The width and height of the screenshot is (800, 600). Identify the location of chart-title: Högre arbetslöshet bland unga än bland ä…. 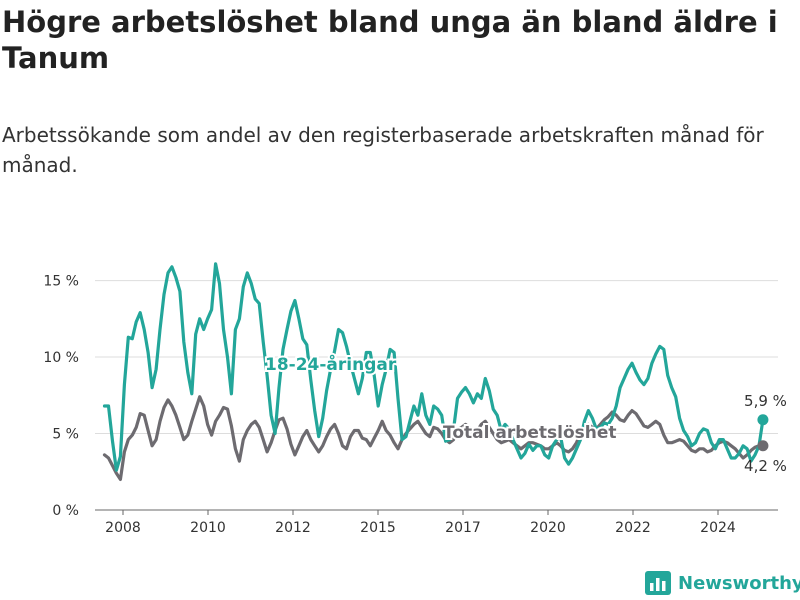
(390, 40).